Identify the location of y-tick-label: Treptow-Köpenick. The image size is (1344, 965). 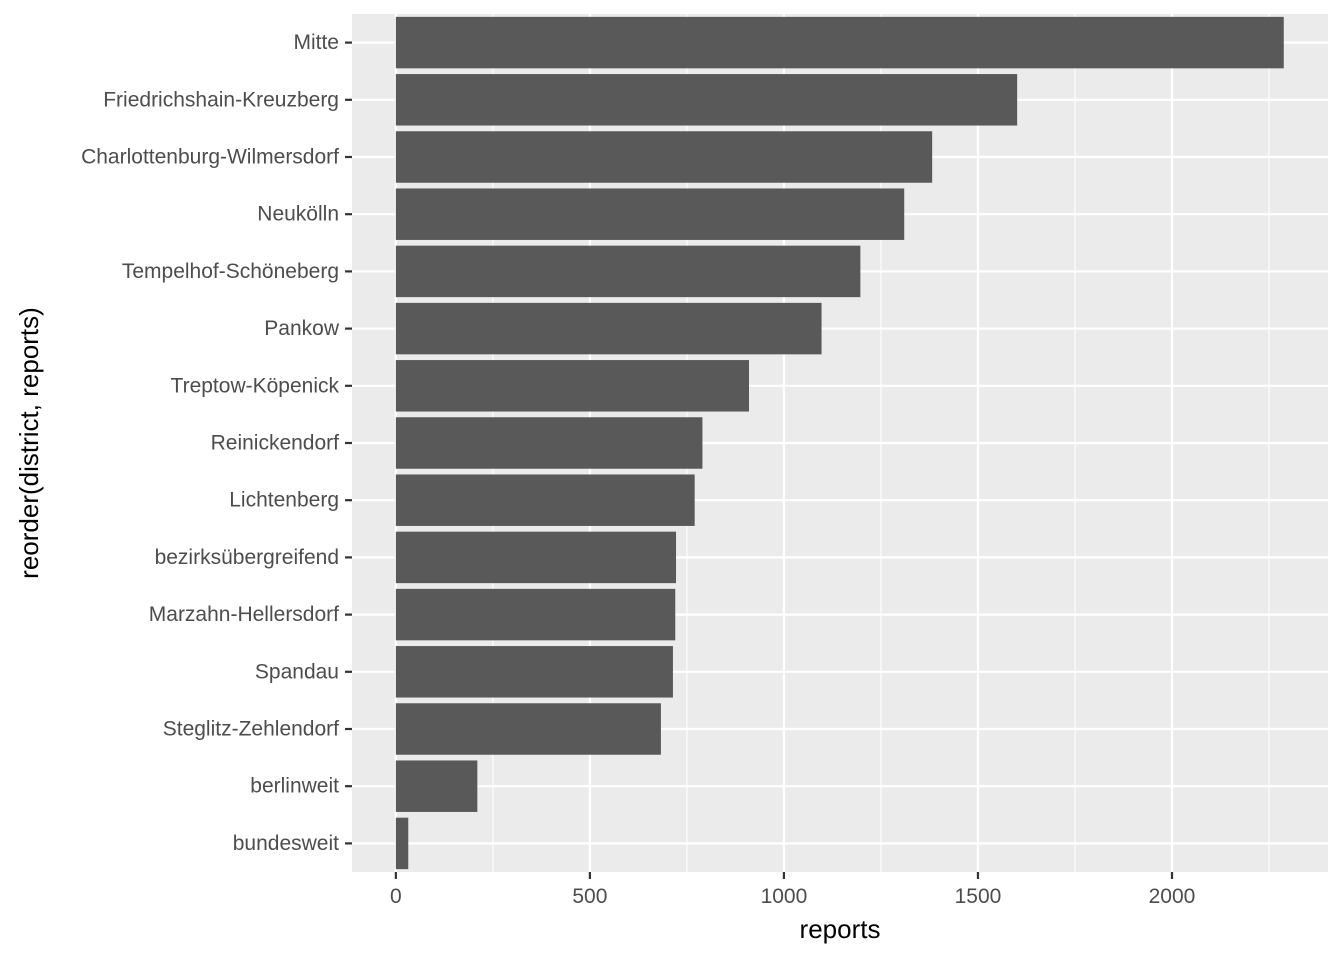
(255, 385).